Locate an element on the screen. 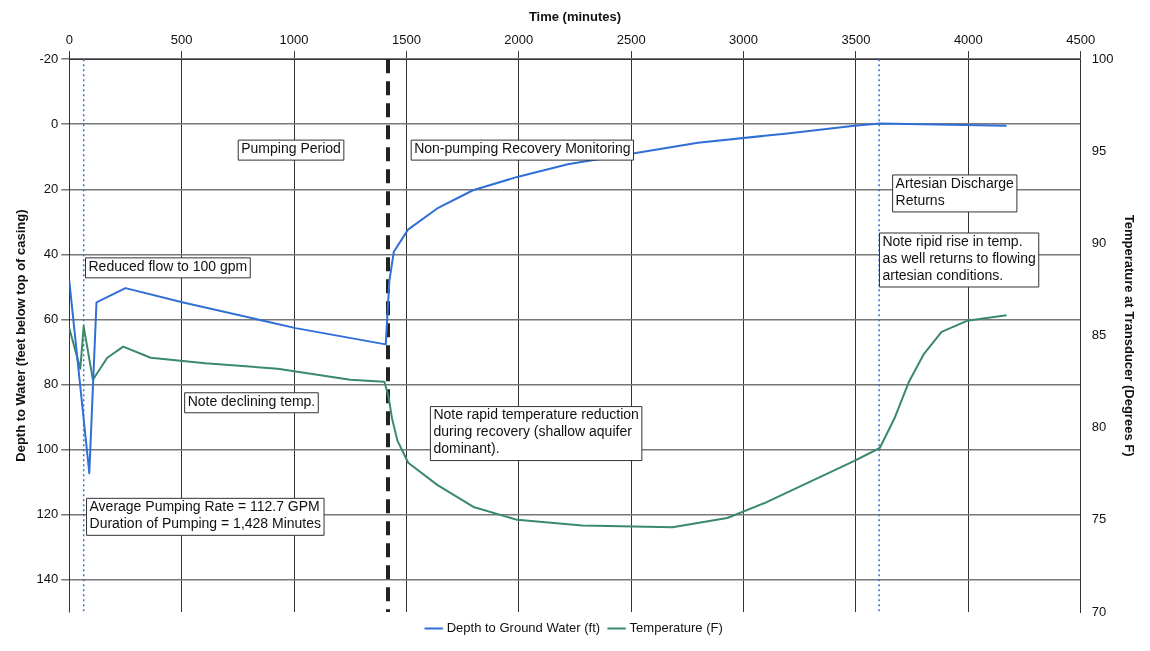 Image resolution: width=1150 pixels, height=651 pixels. annotation: Note declining temp. is located at coordinates (251, 400).